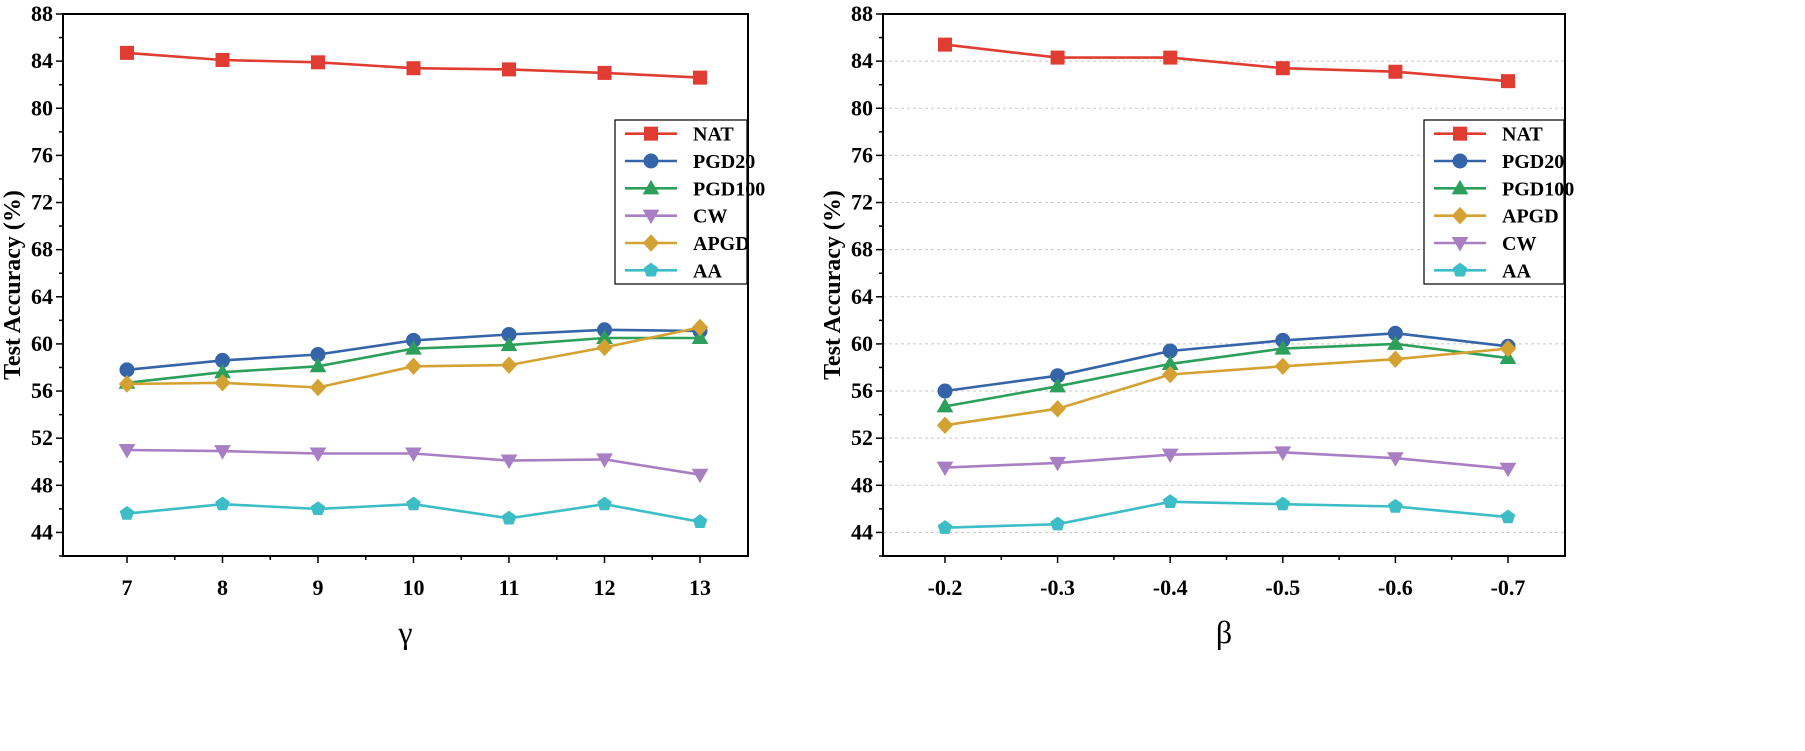 This screenshot has height=751, width=1805. I want to click on y-tick-label: 76, so click(862, 154).